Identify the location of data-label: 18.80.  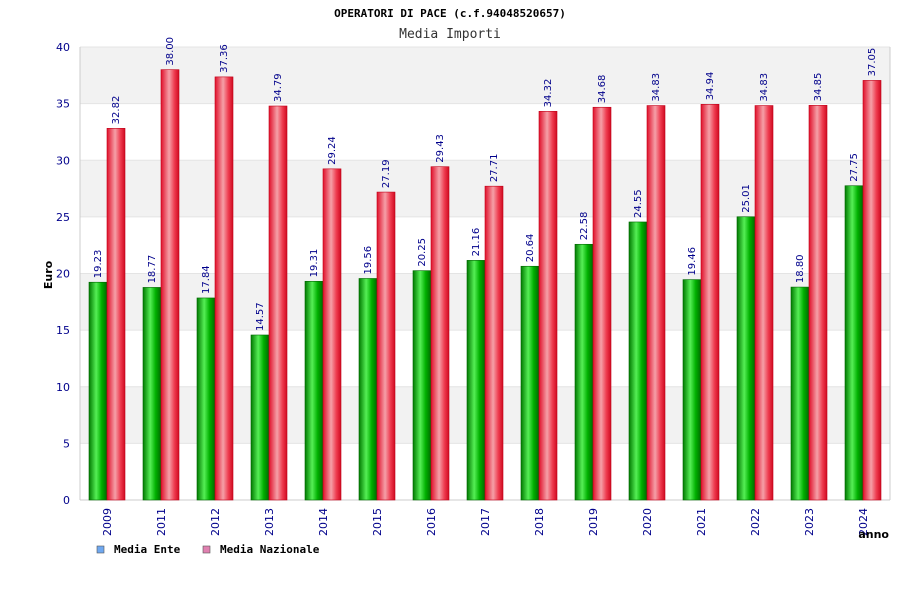
(800, 268).